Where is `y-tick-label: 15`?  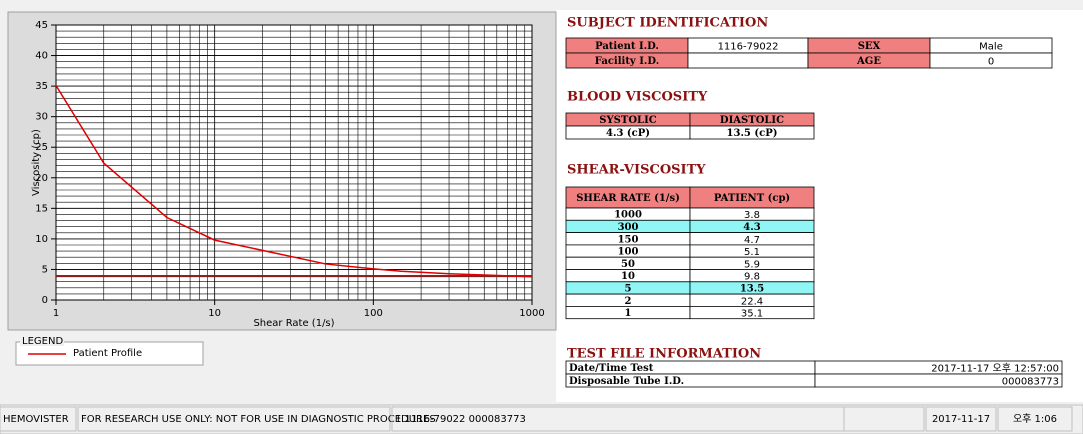 y-tick-label: 15 is located at coordinates (41, 208).